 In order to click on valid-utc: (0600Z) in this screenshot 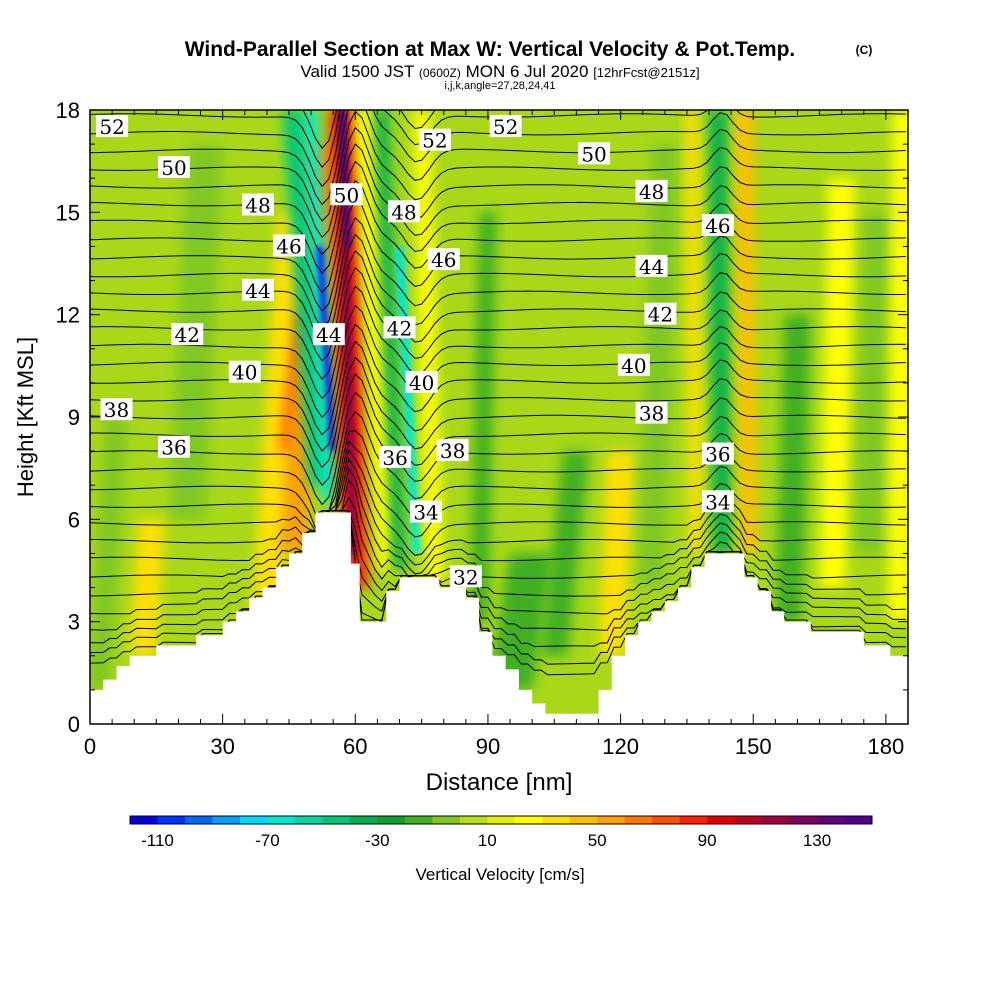, I will do `click(440, 73)`.